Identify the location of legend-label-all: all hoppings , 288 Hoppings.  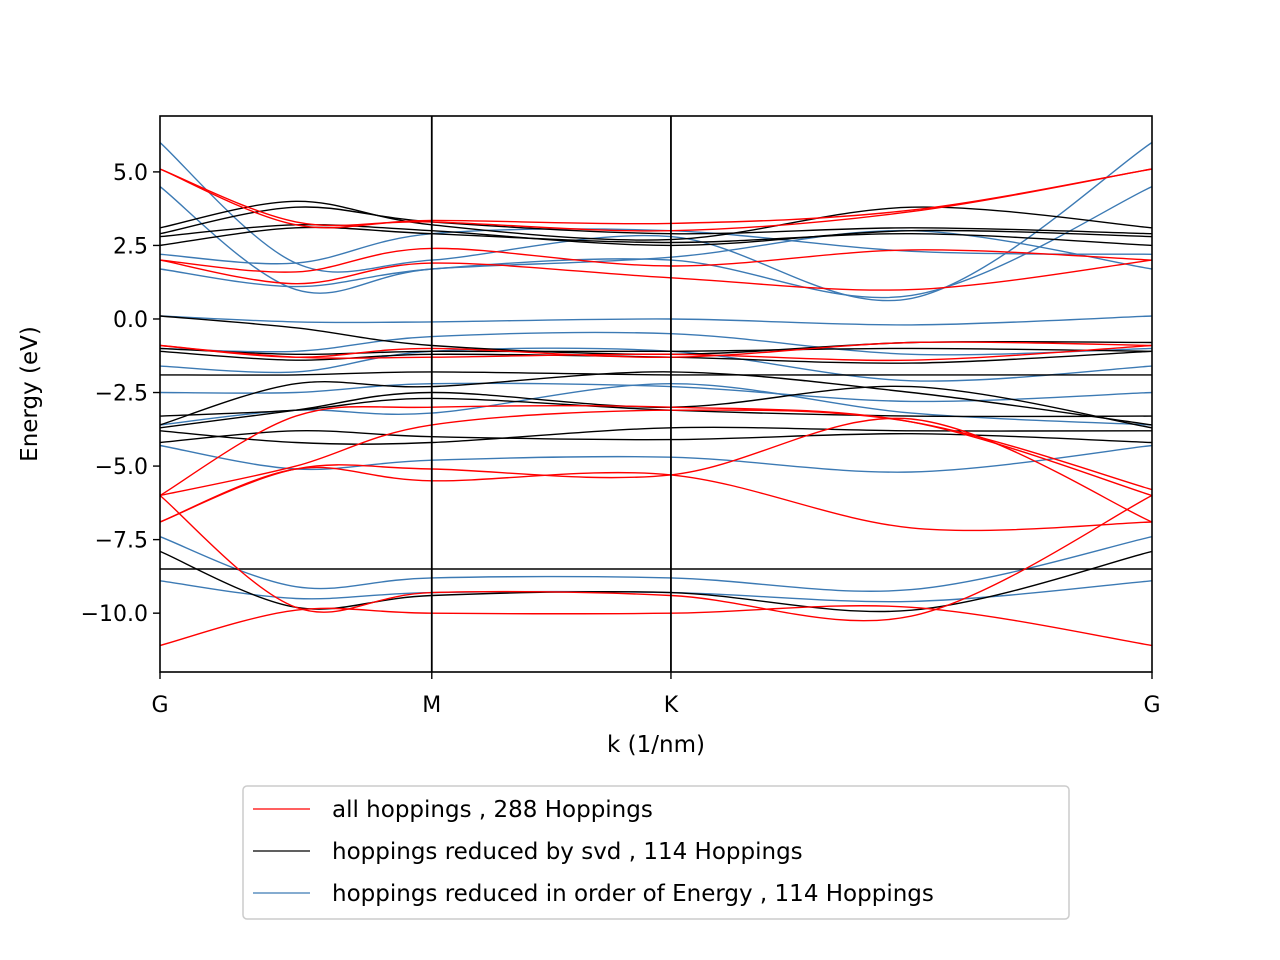
(492, 810).